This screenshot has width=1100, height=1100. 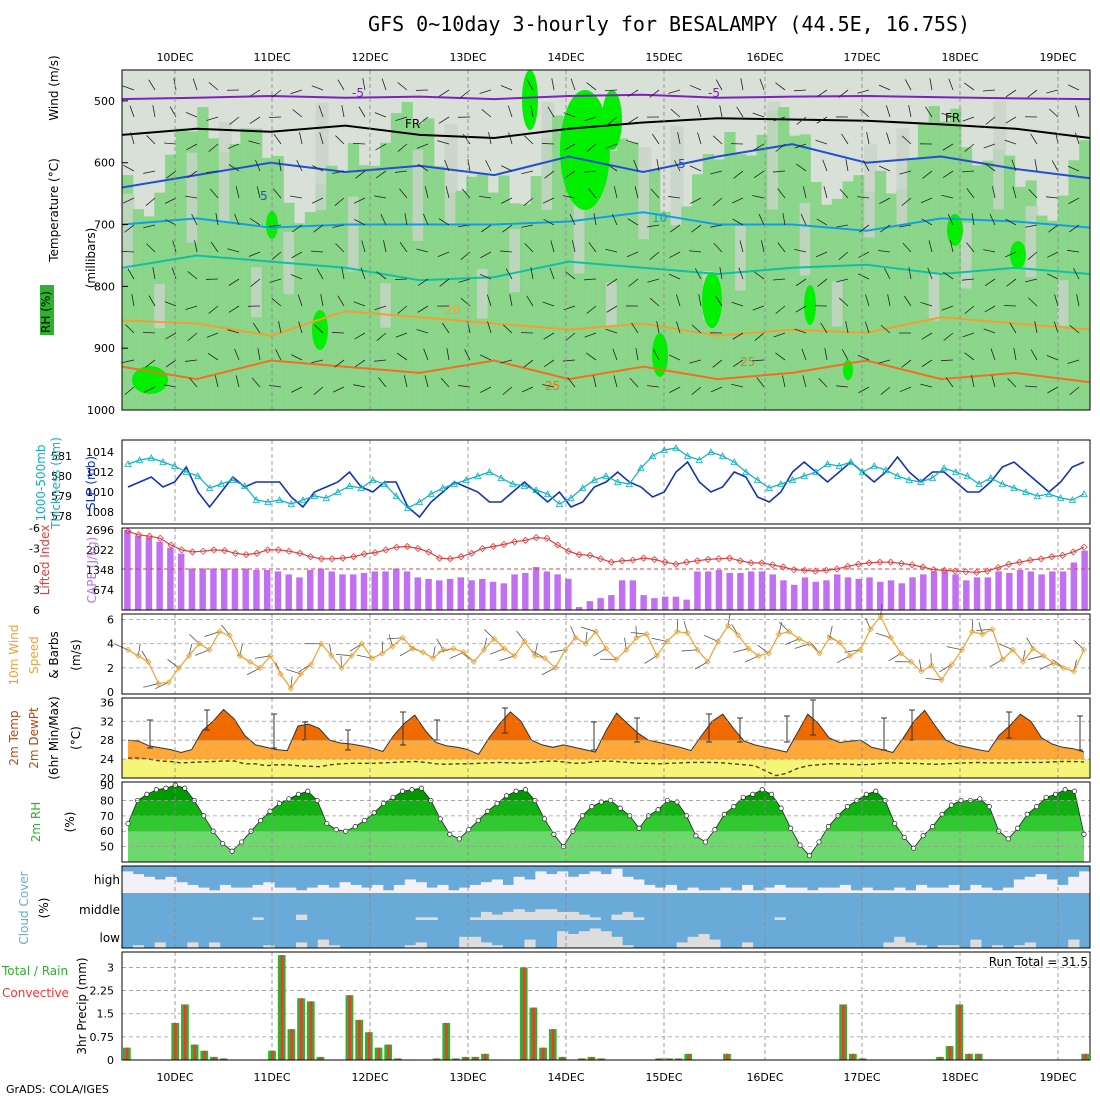 I want to click on ylabel-rh-units: (%), so click(x=70, y=822).